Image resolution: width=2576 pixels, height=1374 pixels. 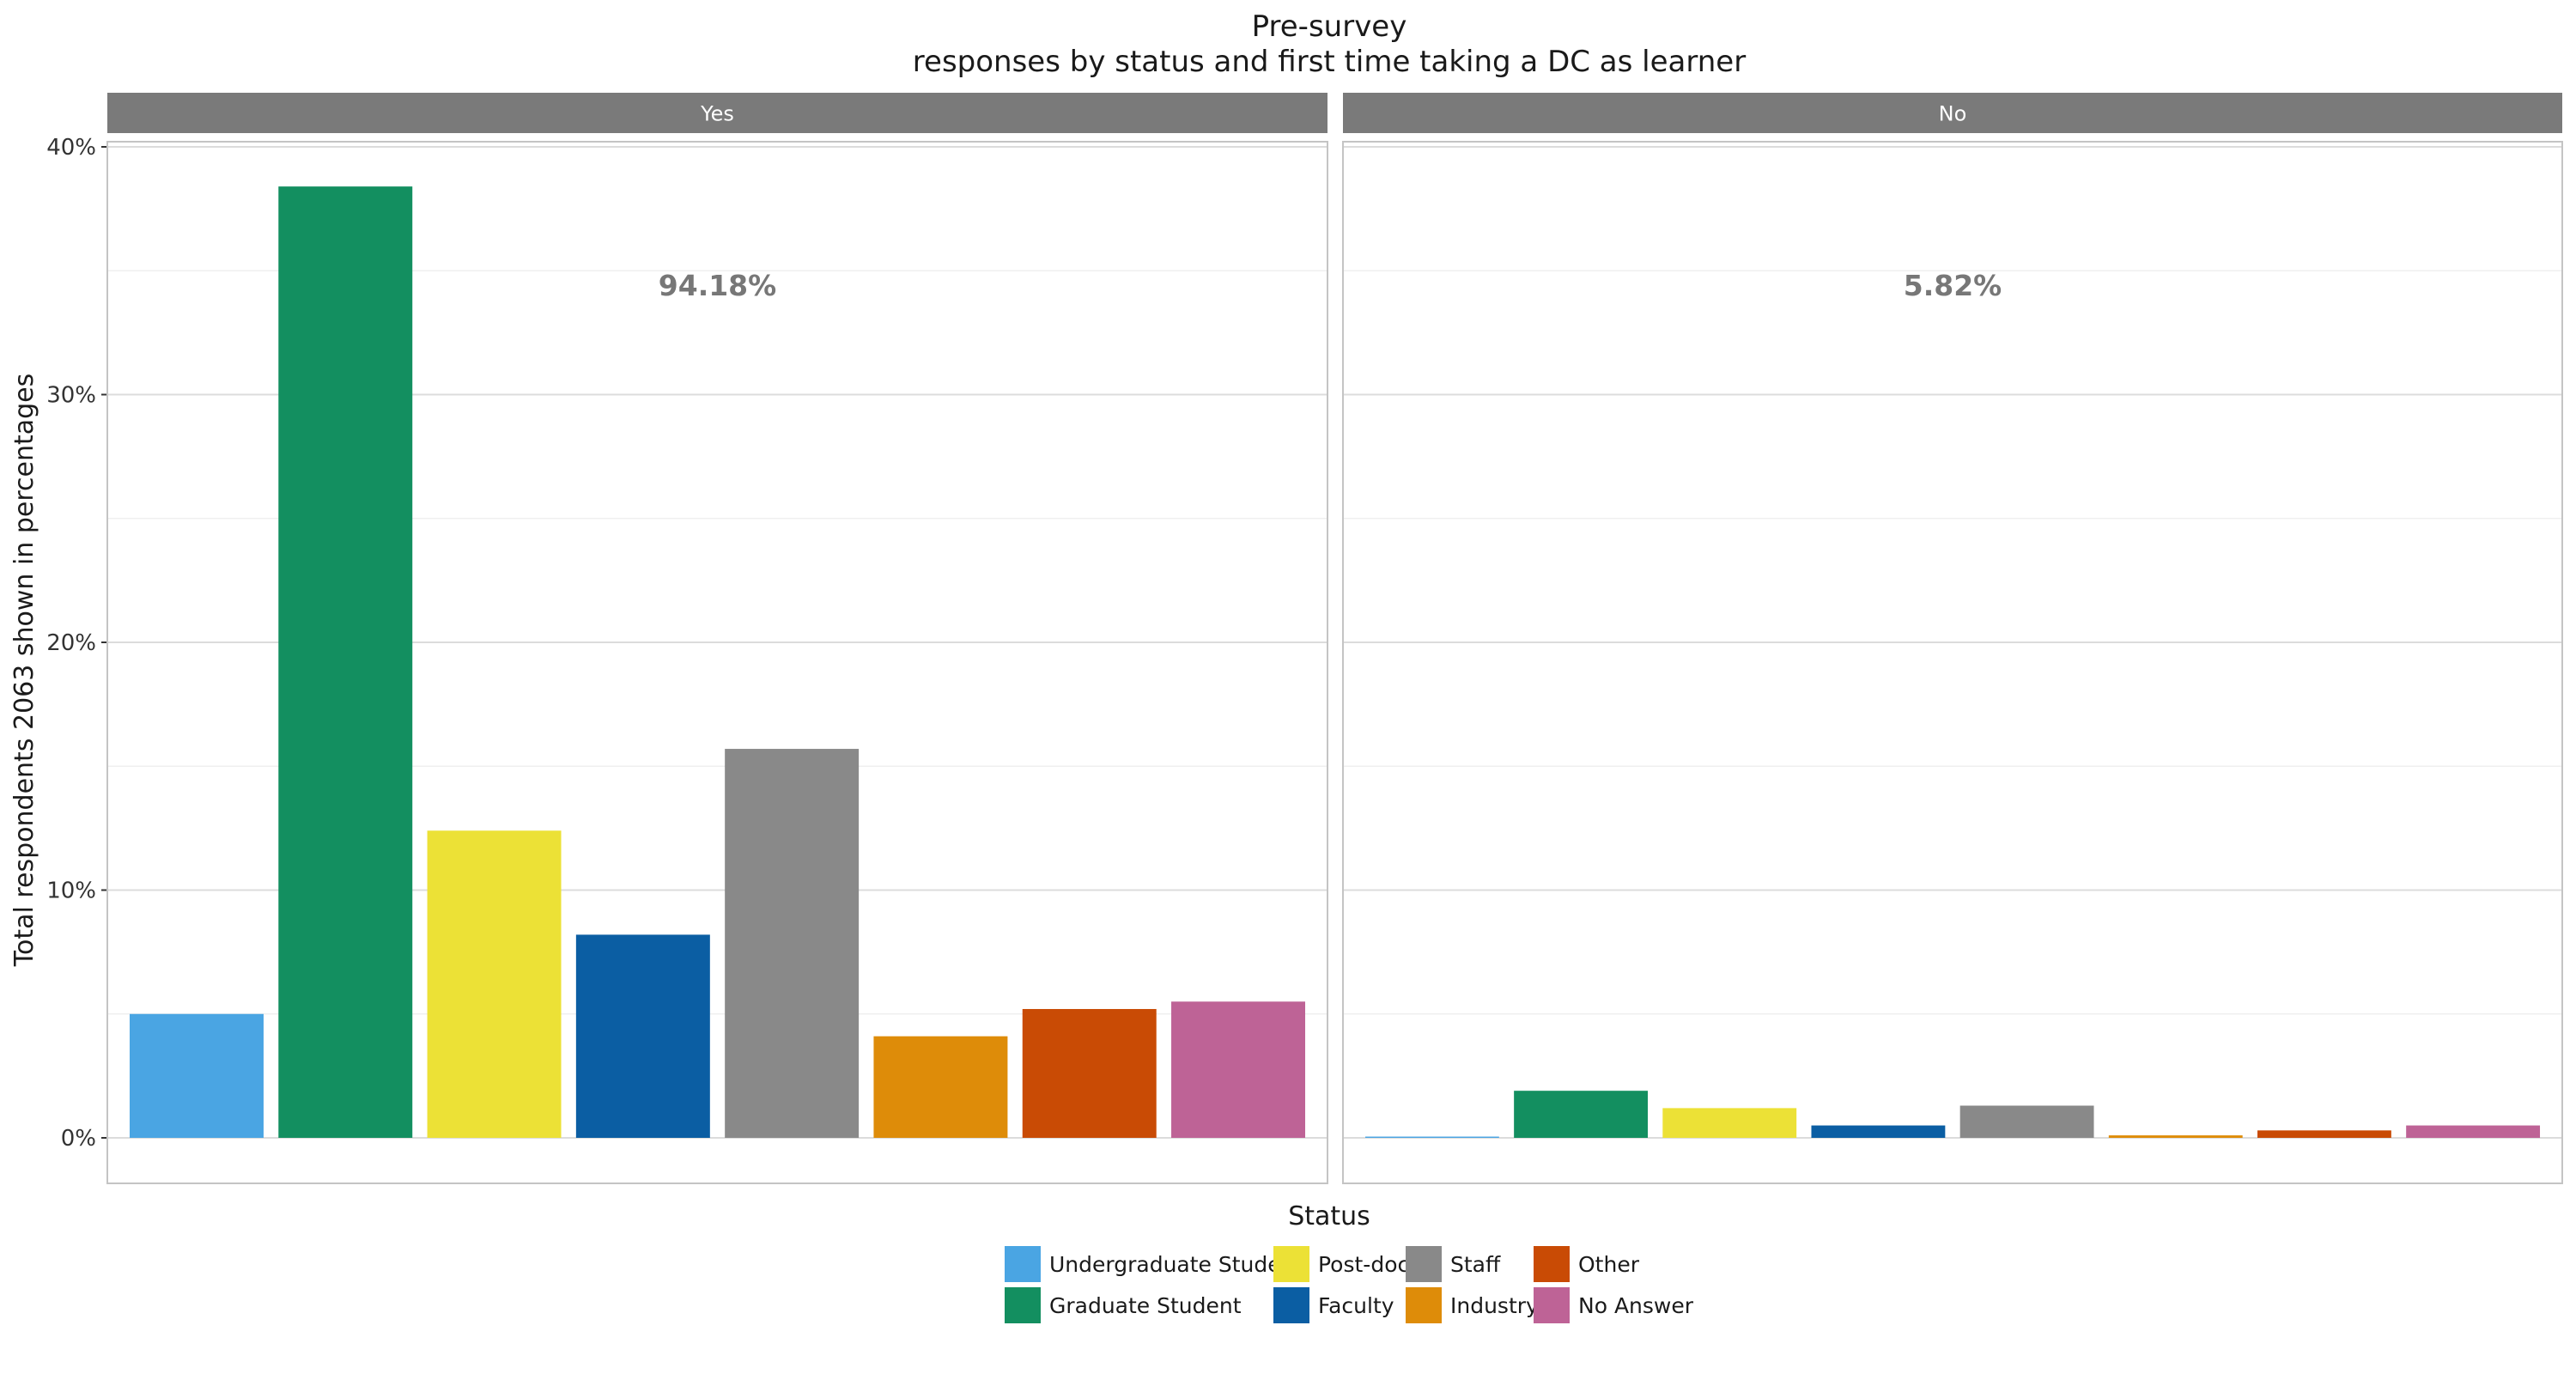 I want to click on legend-label: Industry, so click(x=1495, y=1305).